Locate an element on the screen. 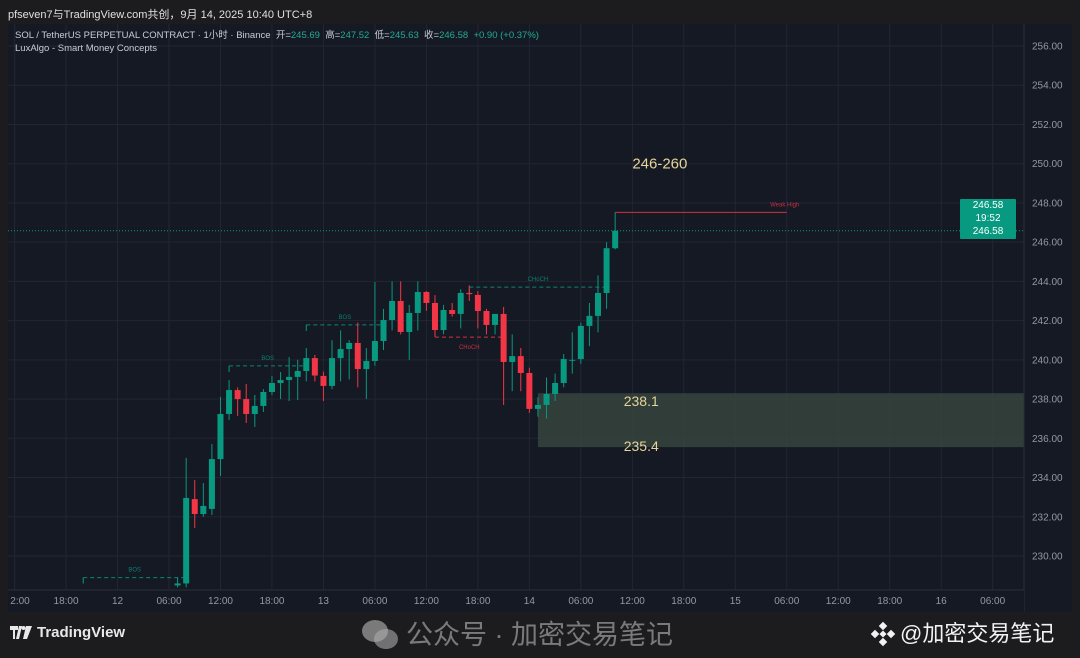 The width and height of the screenshot is (1080, 658). structure-label: Weak High is located at coordinates (784, 205).